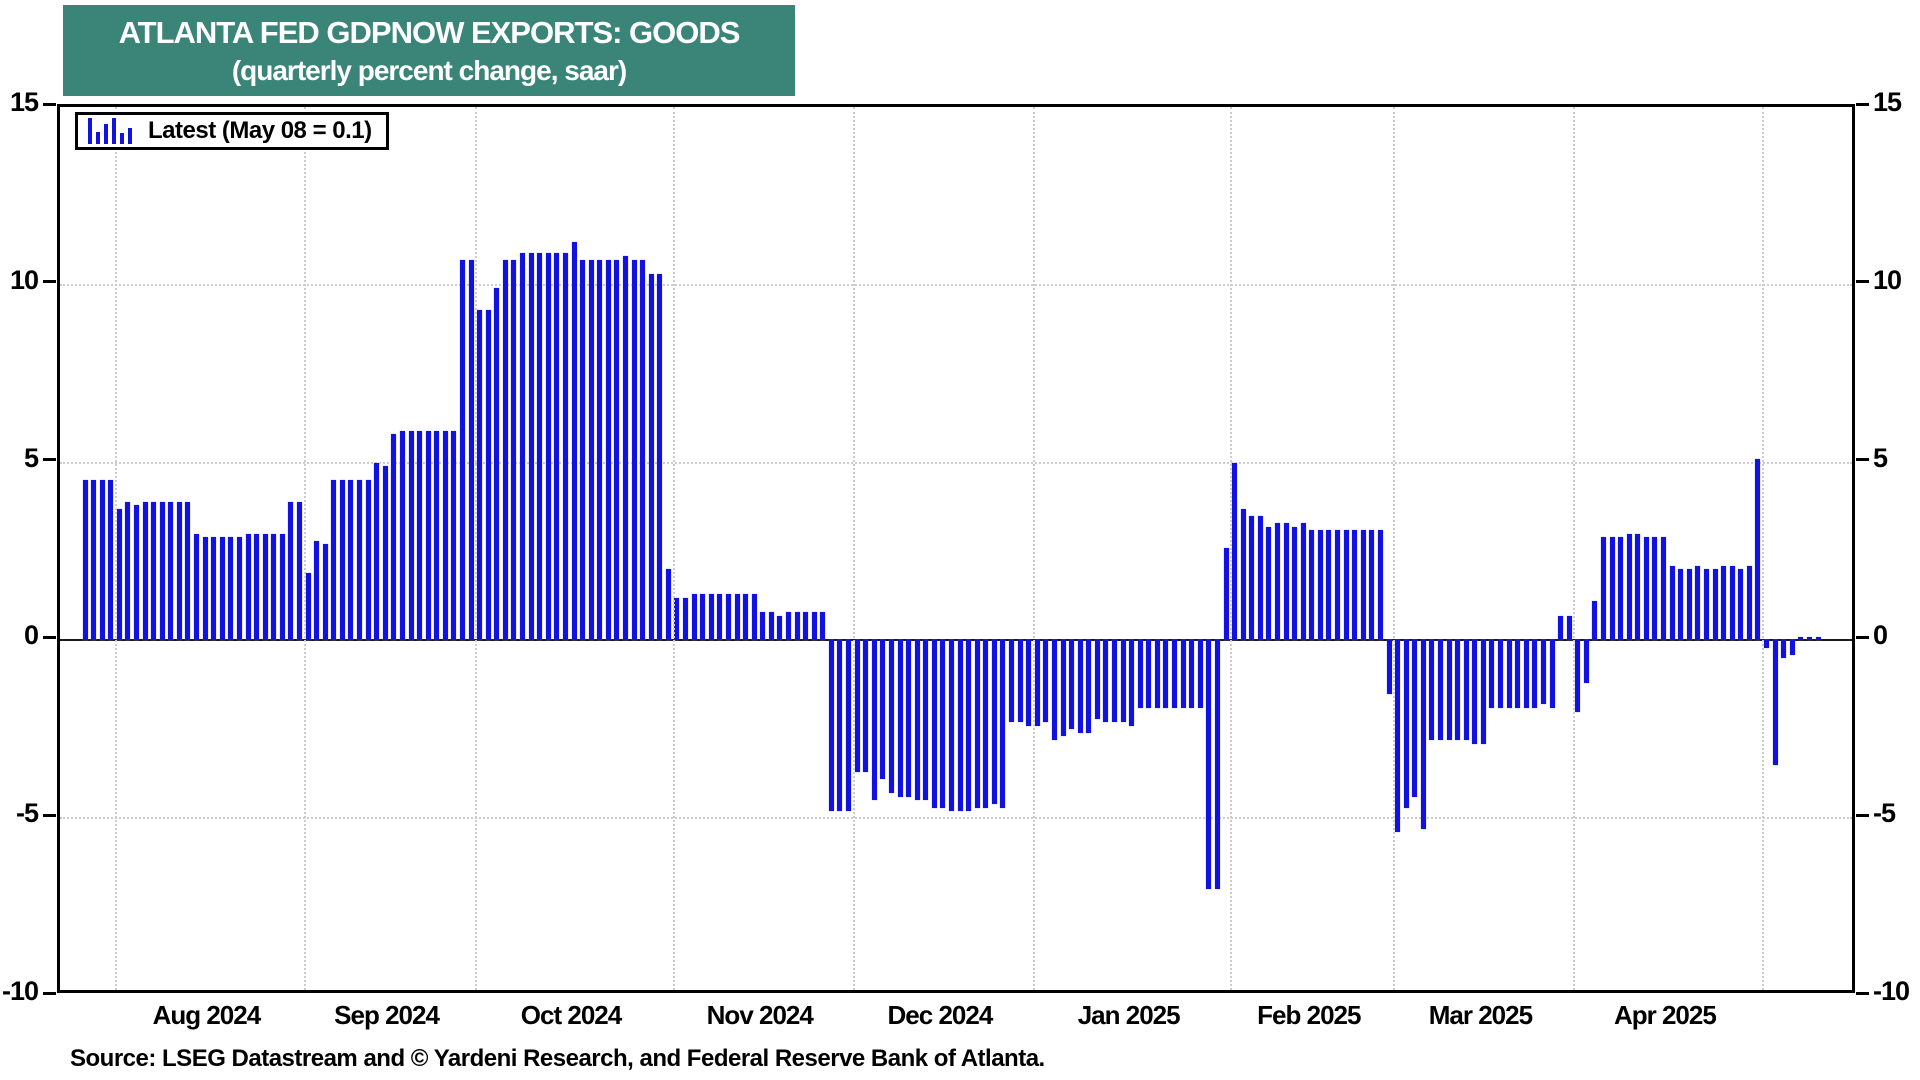 This screenshot has height=1080, width=1920. Describe the element at coordinates (1665, 1015) in the screenshot. I see `x-axis-month-label: Apr 2025` at that location.